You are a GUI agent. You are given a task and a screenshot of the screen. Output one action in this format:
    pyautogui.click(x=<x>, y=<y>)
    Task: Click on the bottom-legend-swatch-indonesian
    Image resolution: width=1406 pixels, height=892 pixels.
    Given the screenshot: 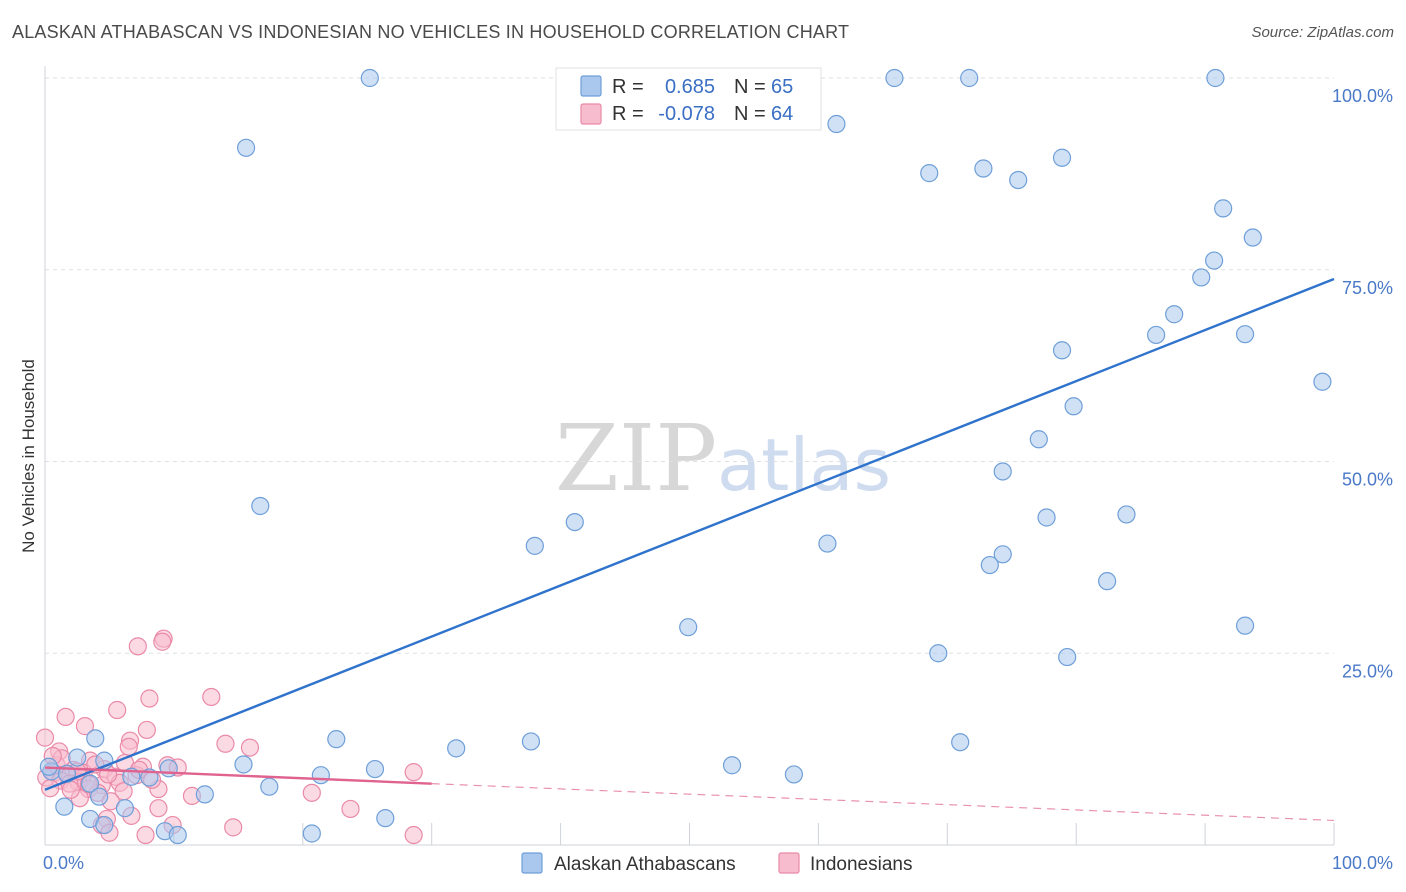 What is the action you would take?
    pyautogui.click(x=789, y=863)
    